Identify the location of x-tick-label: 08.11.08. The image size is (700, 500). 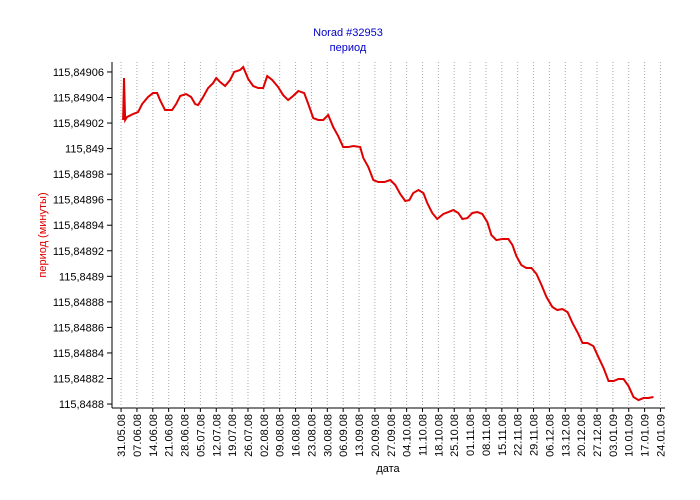
(487, 435).